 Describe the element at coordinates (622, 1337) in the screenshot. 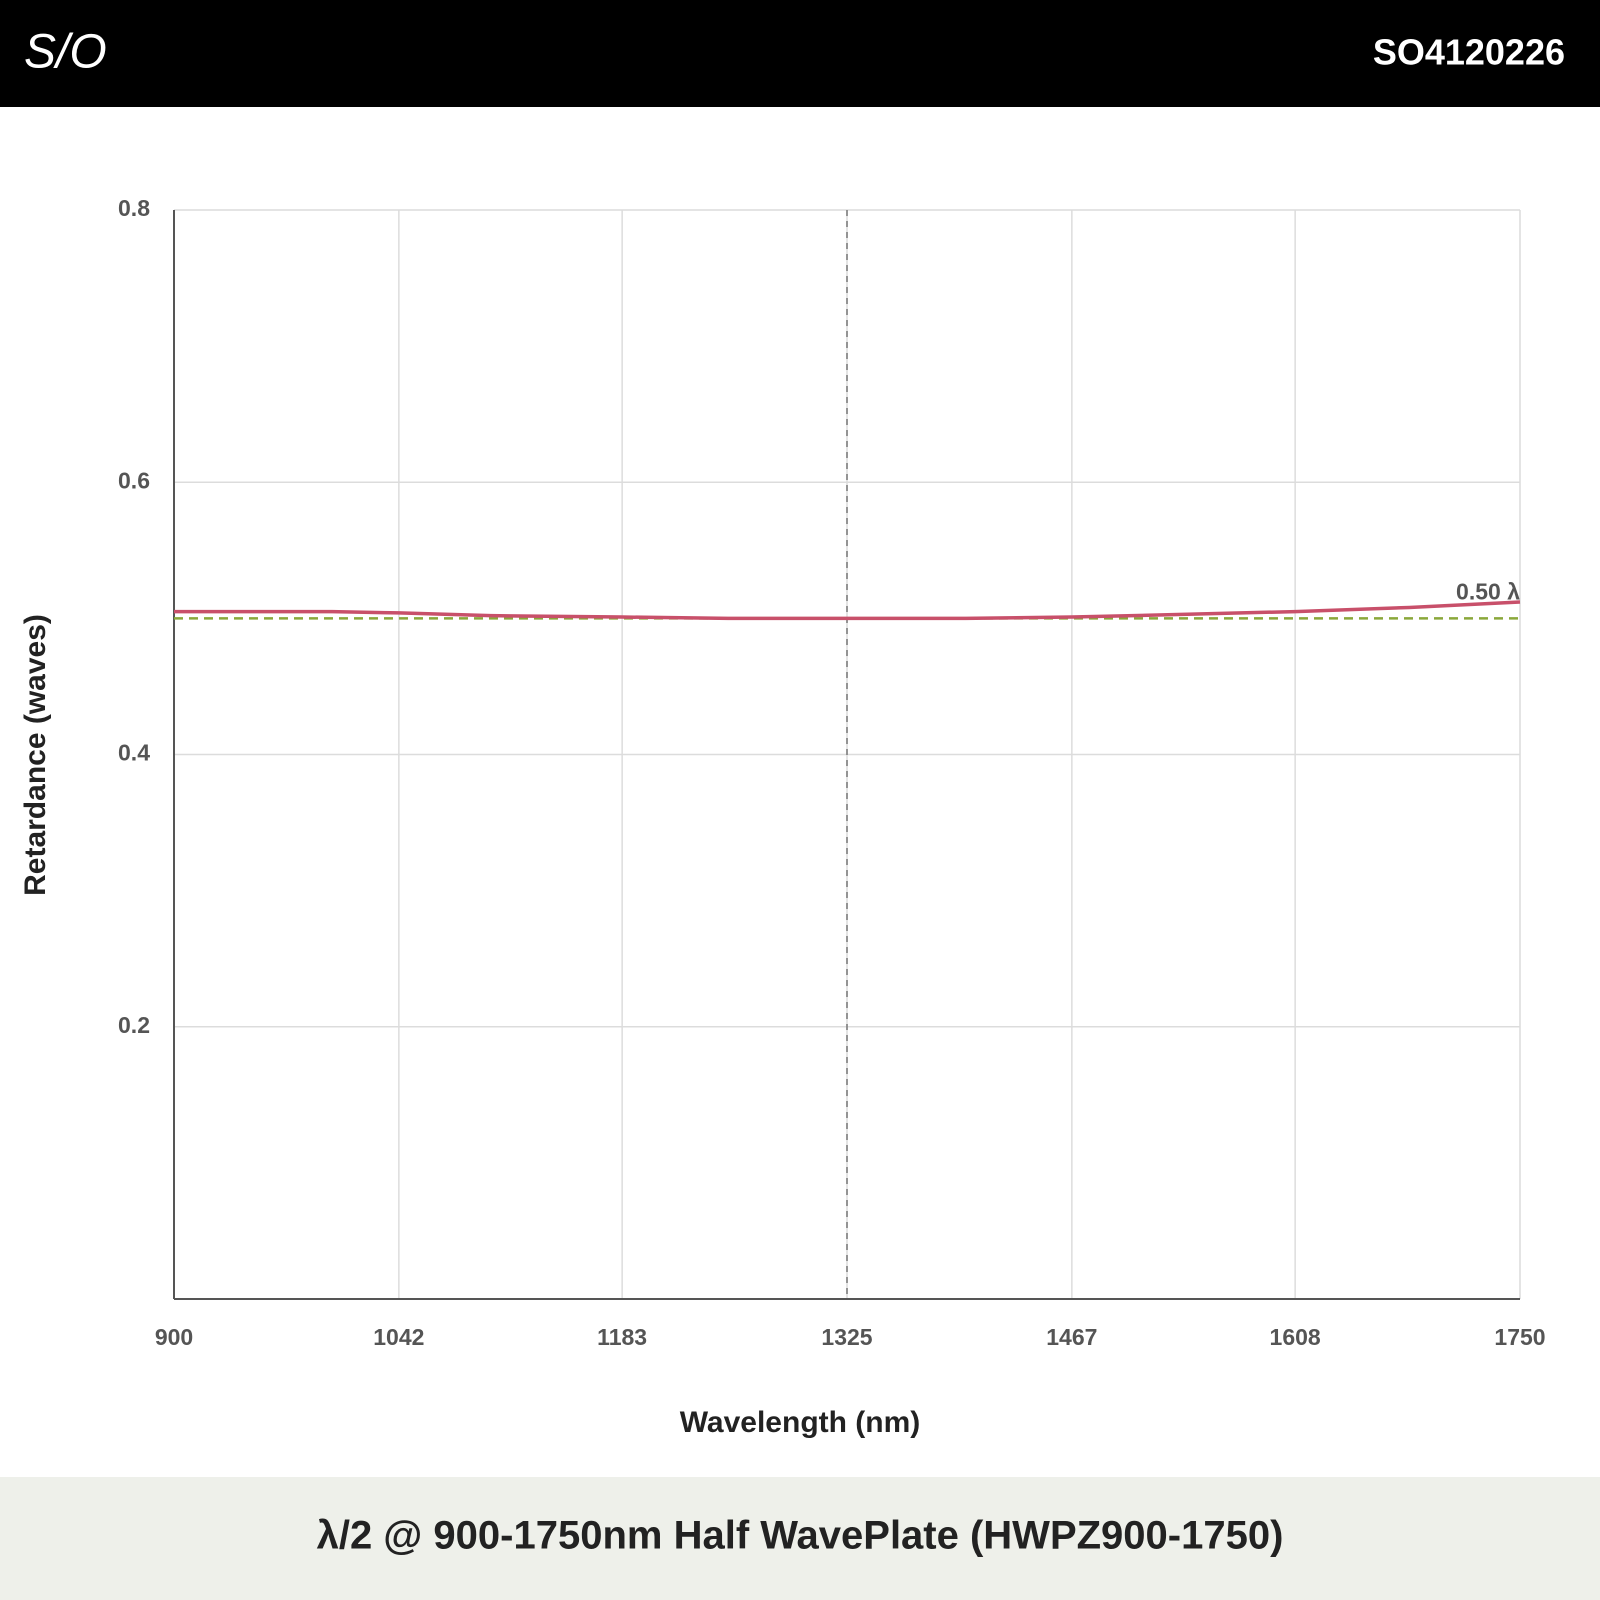

I see `x-tick-label: 1183` at that location.